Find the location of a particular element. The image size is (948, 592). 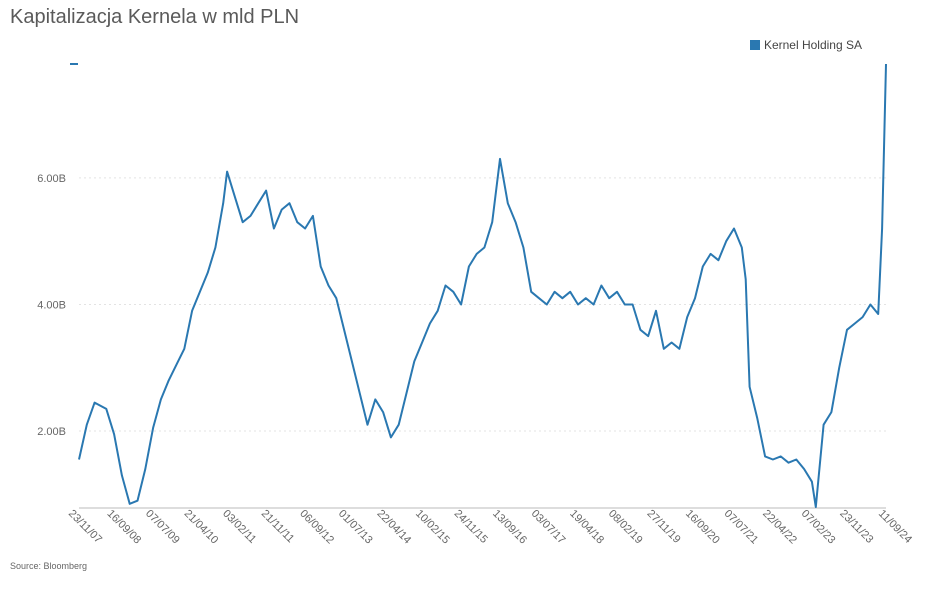

y-tick-label: 6.00B is located at coordinates (51, 179).